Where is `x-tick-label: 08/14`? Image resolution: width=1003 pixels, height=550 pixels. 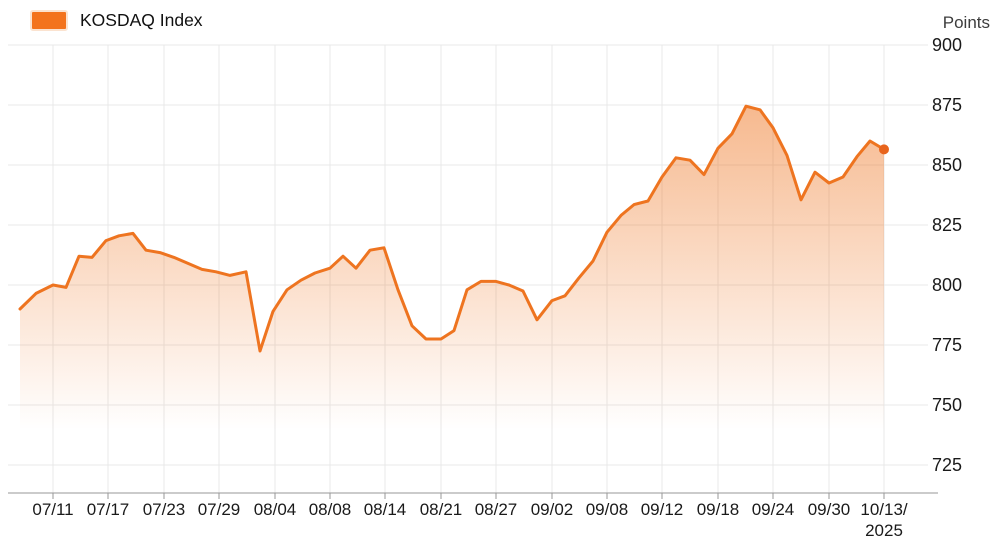
x-tick-label: 08/14 is located at coordinates (385, 509).